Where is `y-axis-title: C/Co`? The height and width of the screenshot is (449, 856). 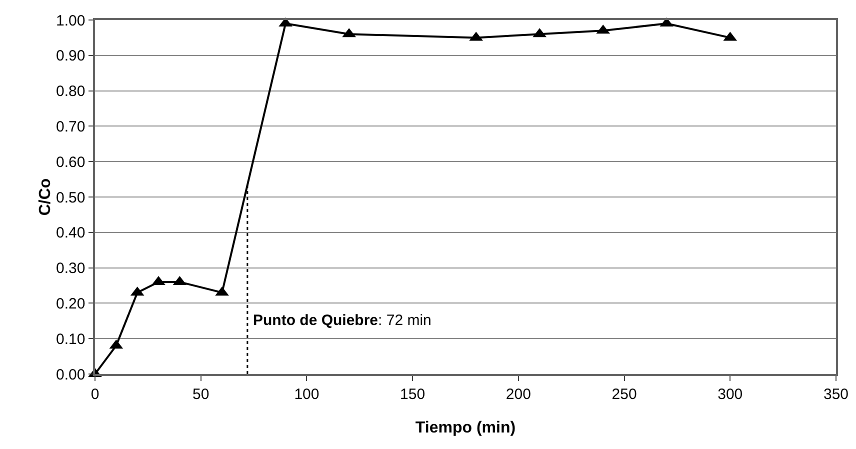
y-axis-title: C/Co is located at coordinates (45, 197).